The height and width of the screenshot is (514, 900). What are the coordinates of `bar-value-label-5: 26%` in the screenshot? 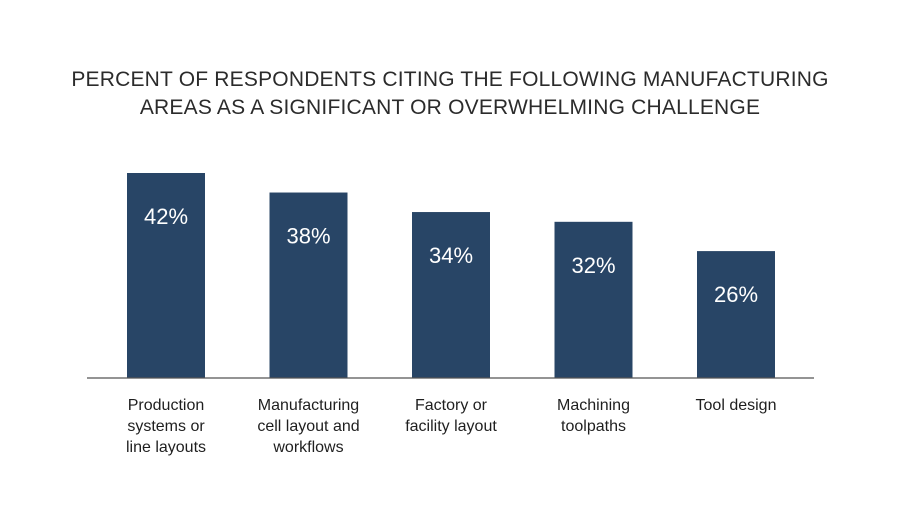 It's located at (736, 294).